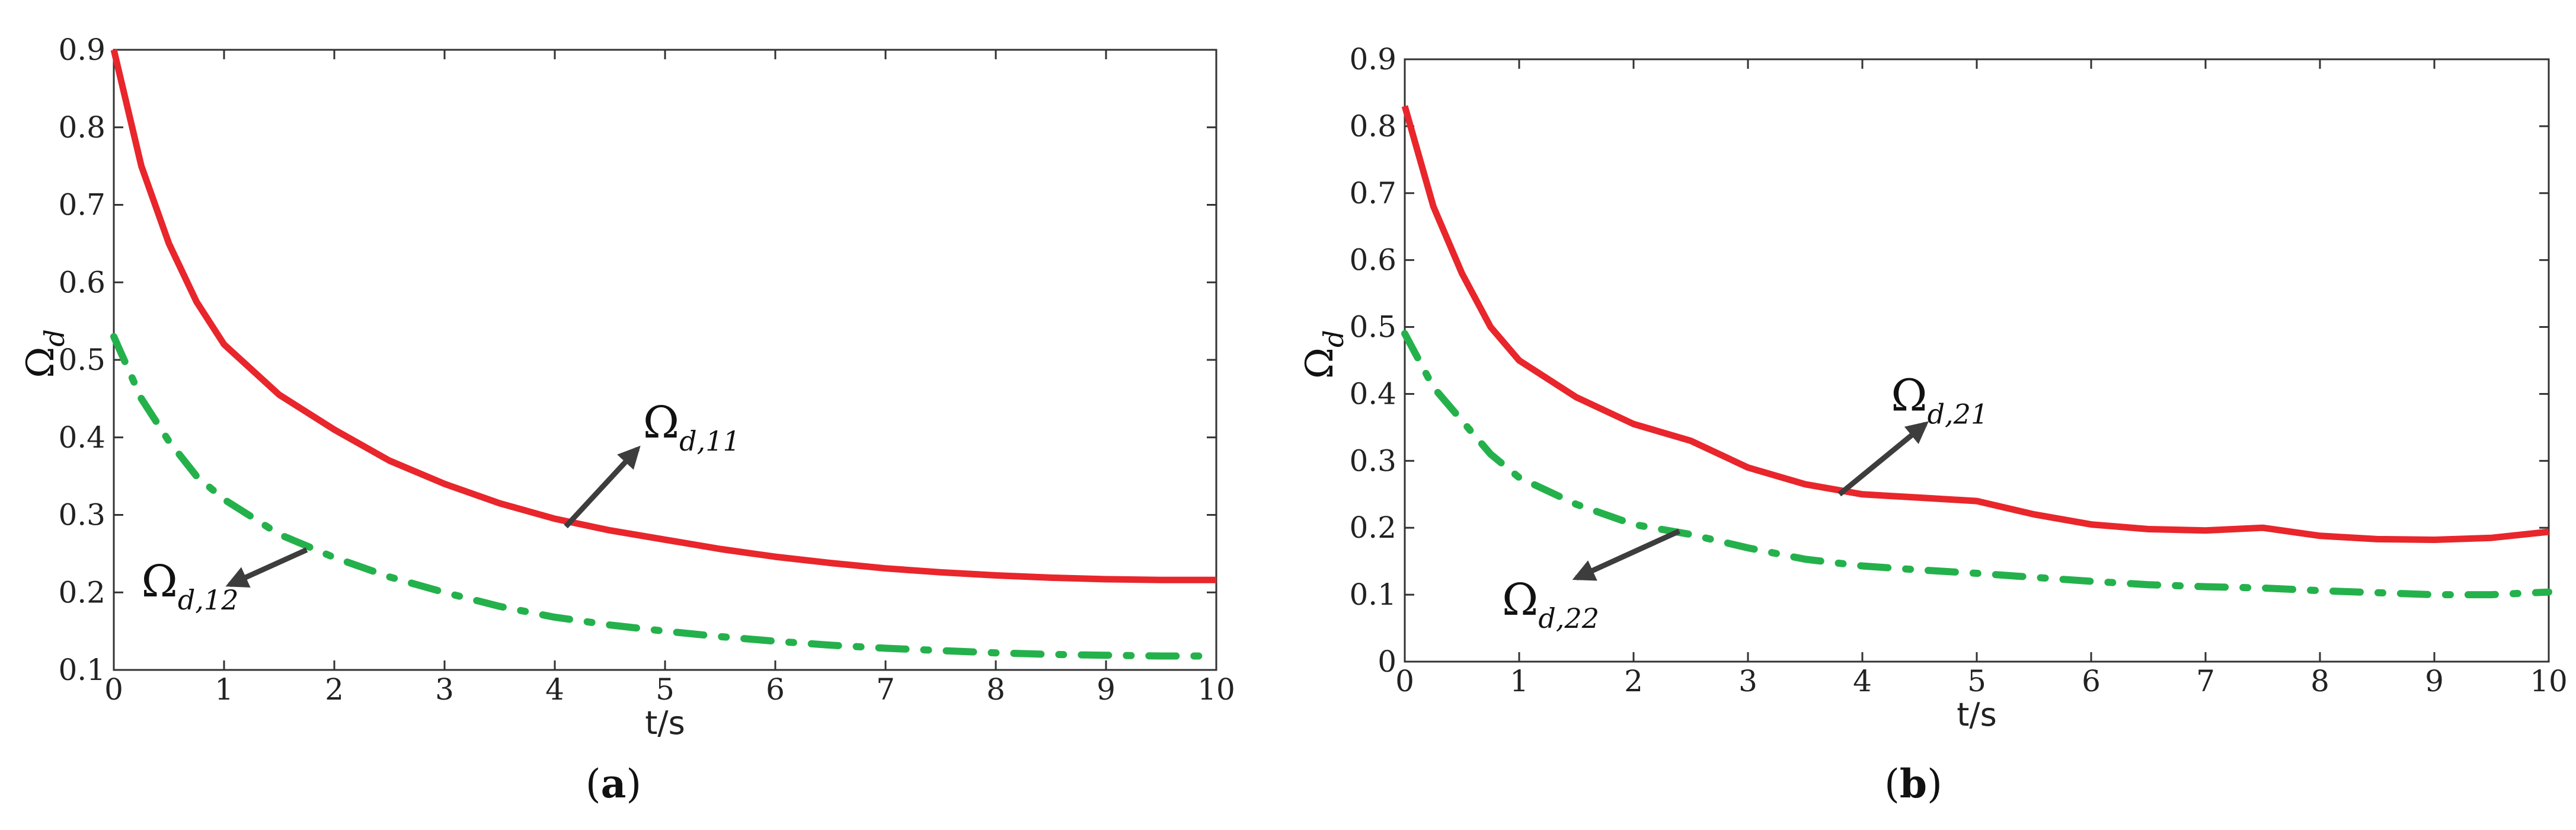 Image resolution: width=2576 pixels, height=830 pixels. What do you see at coordinates (208, 600) in the screenshot?
I see `annotation-label-sub: d,12` at bounding box center [208, 600].